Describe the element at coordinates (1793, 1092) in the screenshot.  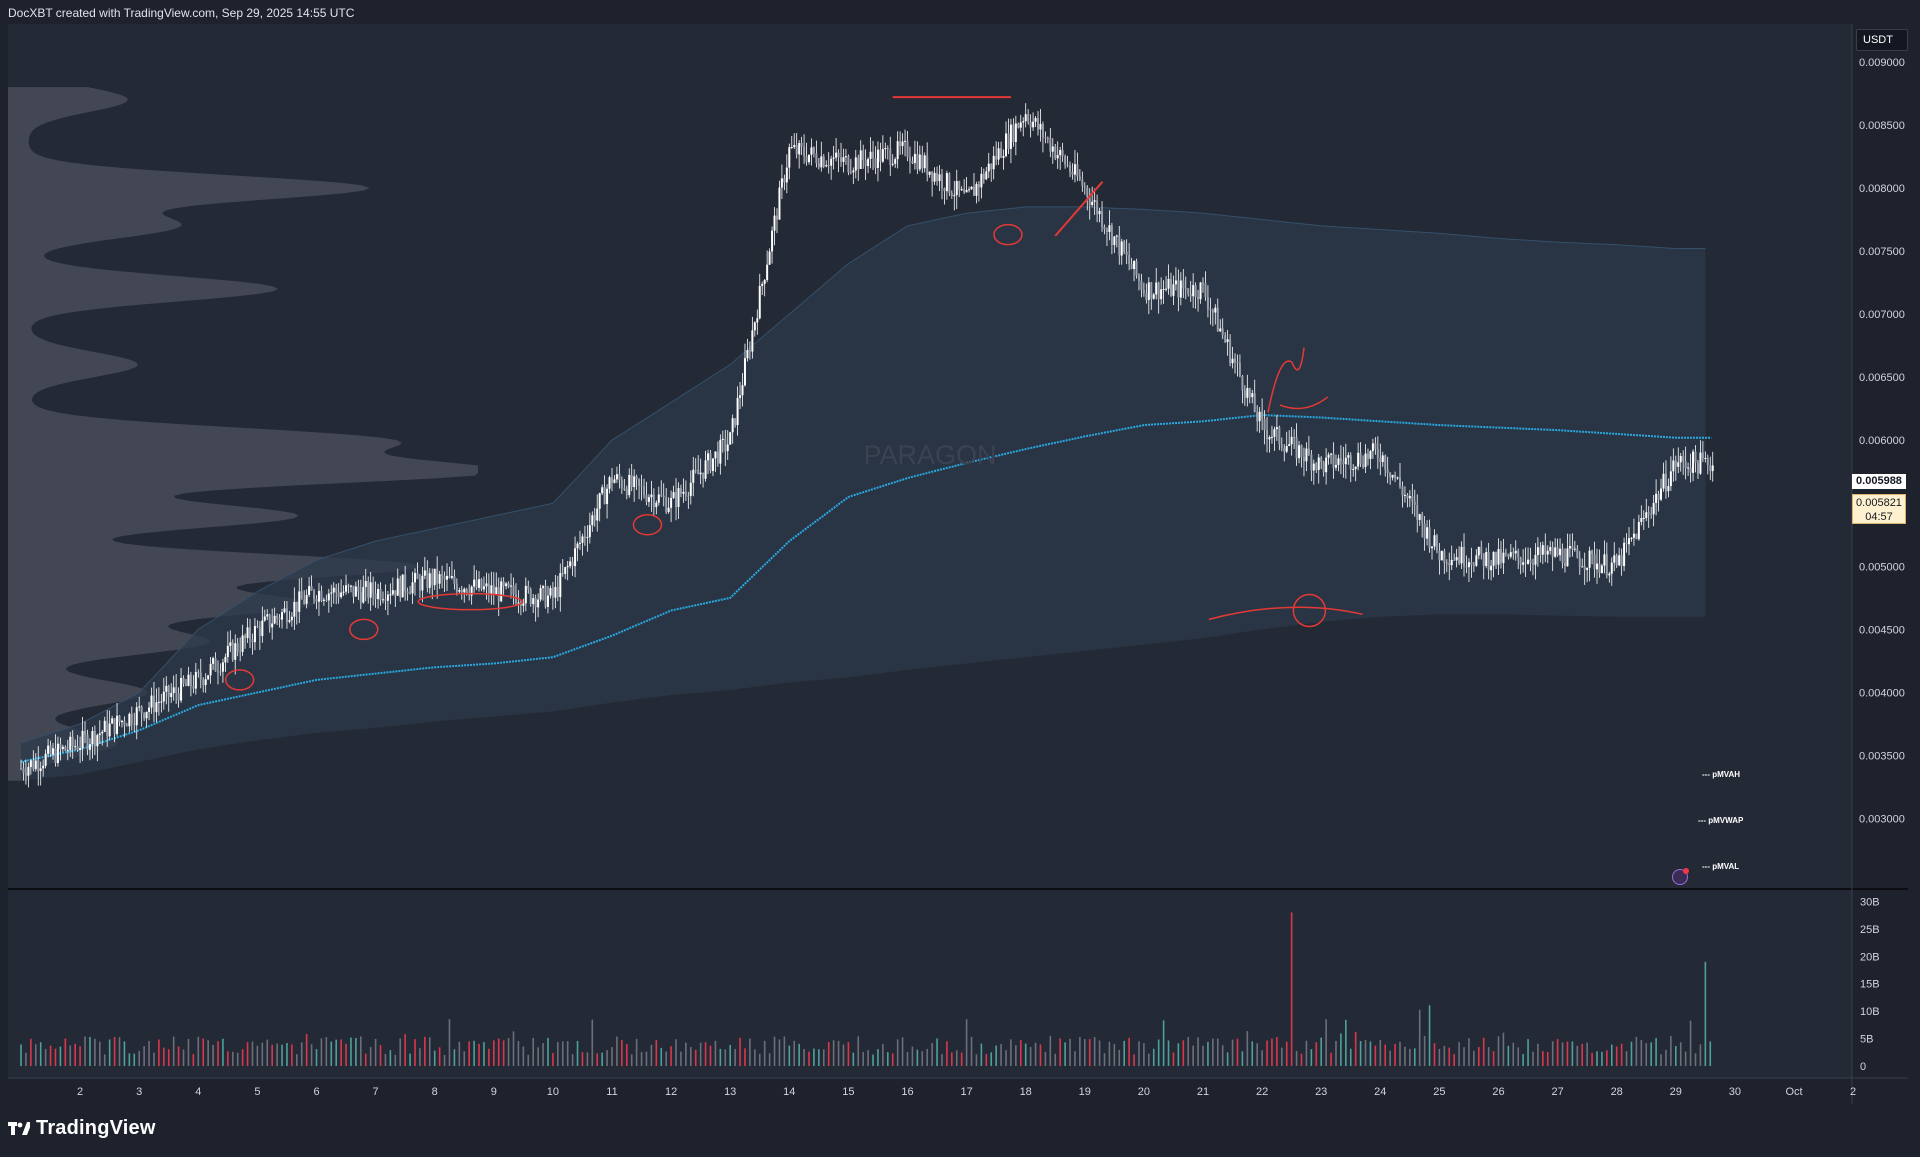
I see `time-tick-label: Oct` at that location.